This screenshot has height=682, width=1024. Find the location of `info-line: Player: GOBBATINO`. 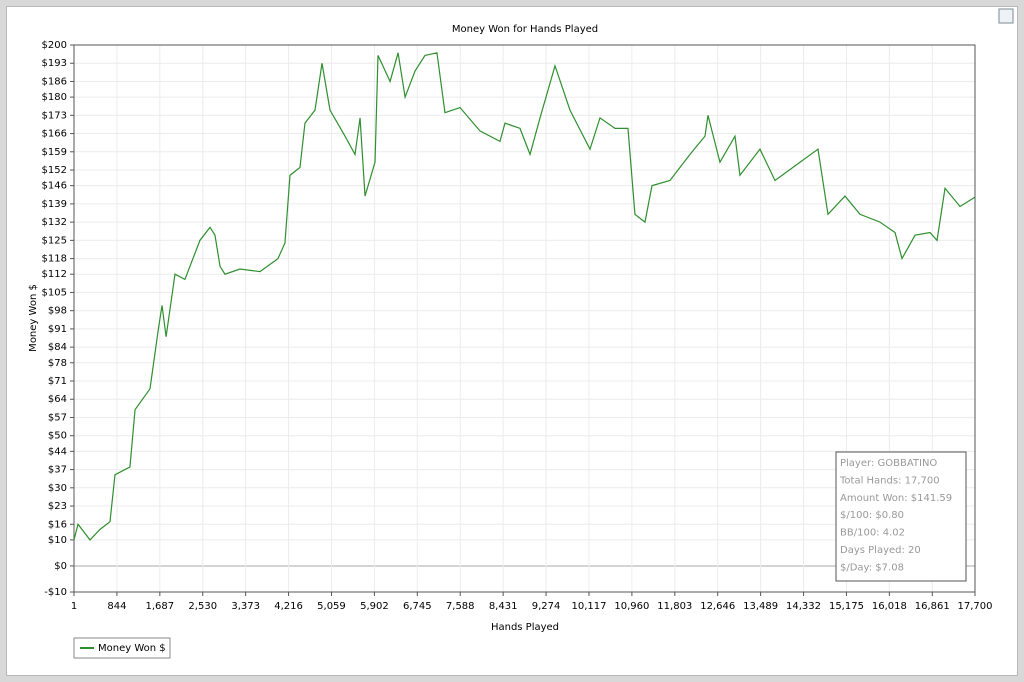

info-line: Player: GOBBATINO is located at coordinates (888, 463).